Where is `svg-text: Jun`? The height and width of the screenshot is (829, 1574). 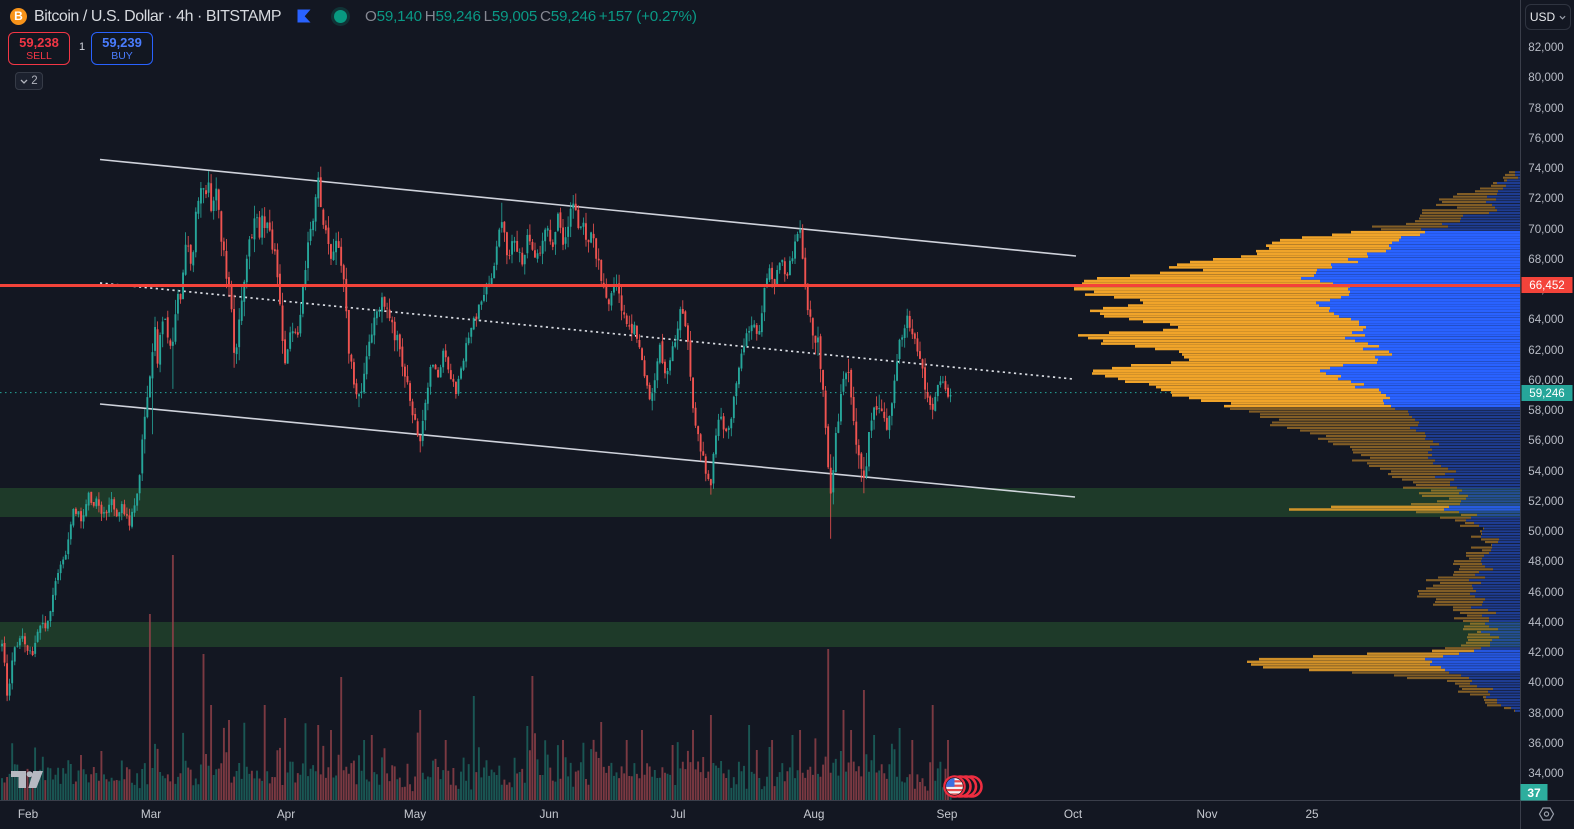
svg-text: Jun is located at coordinates (548, 814).